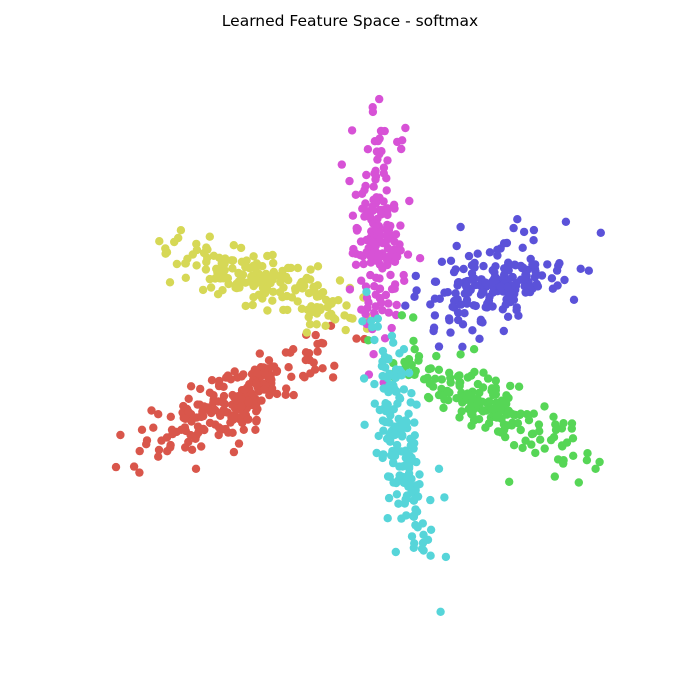 This screenshot has height=700, width=700. What do you see at coordinates (350, 21) in the screenshot?
I see `chart-title: Learned Feature Space - softmax` at bounding box center [350, 21].